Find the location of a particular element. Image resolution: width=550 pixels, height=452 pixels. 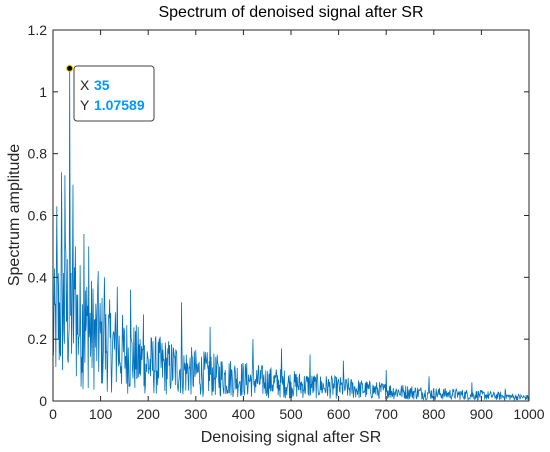

data-tip: X 35 Y 1.07589 is located at coordinates (114, 93).